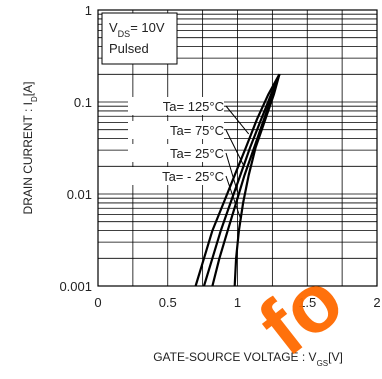  Describe the element at coordinates (193, 106) in the screenshot. I see `series-label: Ta= 125°C` at that location.